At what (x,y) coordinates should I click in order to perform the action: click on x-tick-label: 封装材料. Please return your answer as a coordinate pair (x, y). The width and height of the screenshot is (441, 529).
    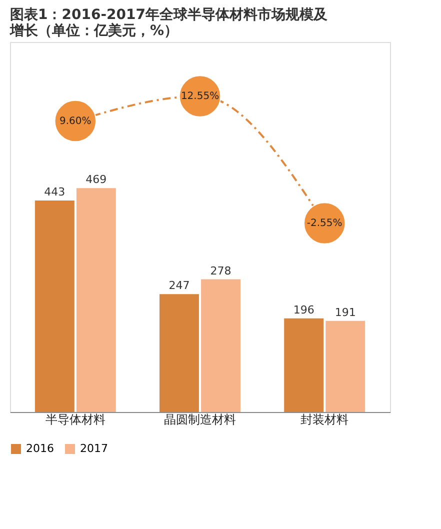
    Looking at the image, I should click on (324, 419).